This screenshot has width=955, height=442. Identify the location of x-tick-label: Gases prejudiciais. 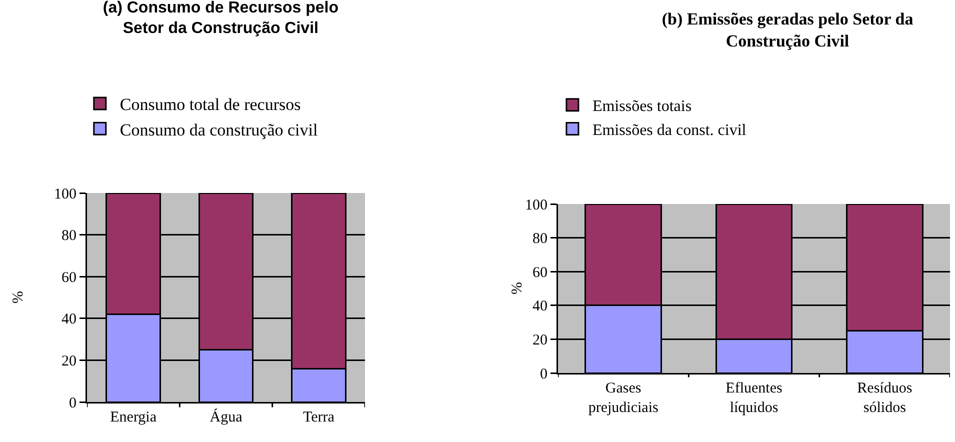
(623, 398).